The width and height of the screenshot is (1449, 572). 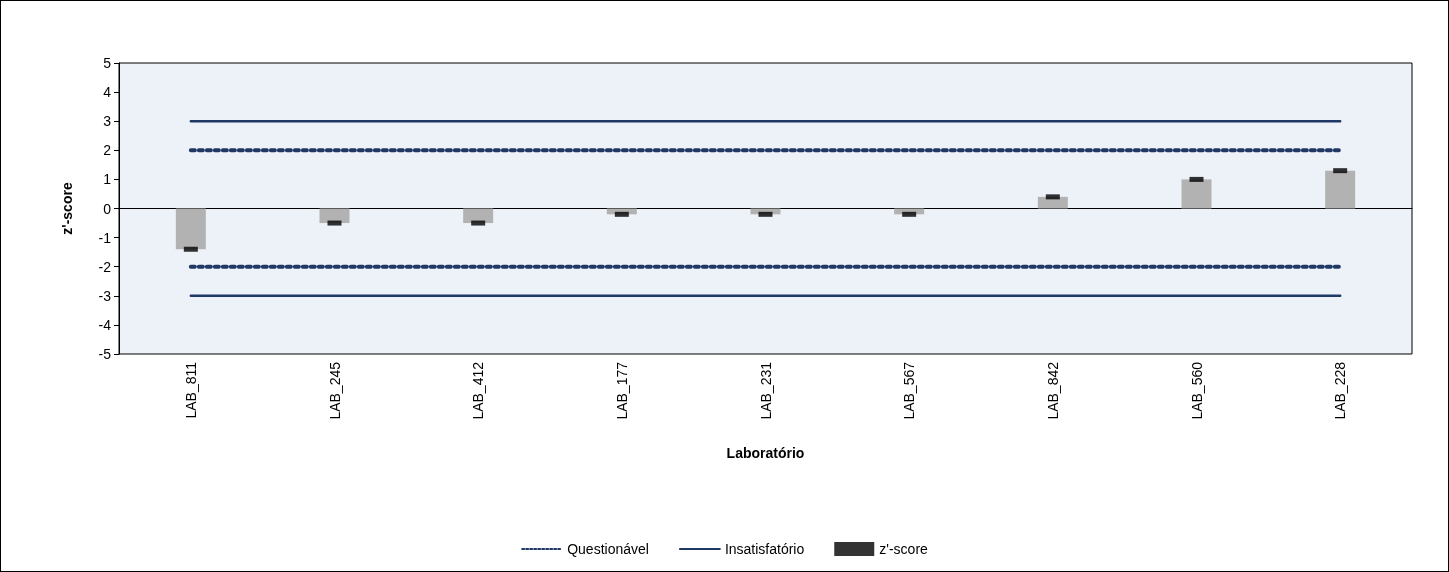 I want to click on y-axis-title: z'-score, so click(x=67, y=208).